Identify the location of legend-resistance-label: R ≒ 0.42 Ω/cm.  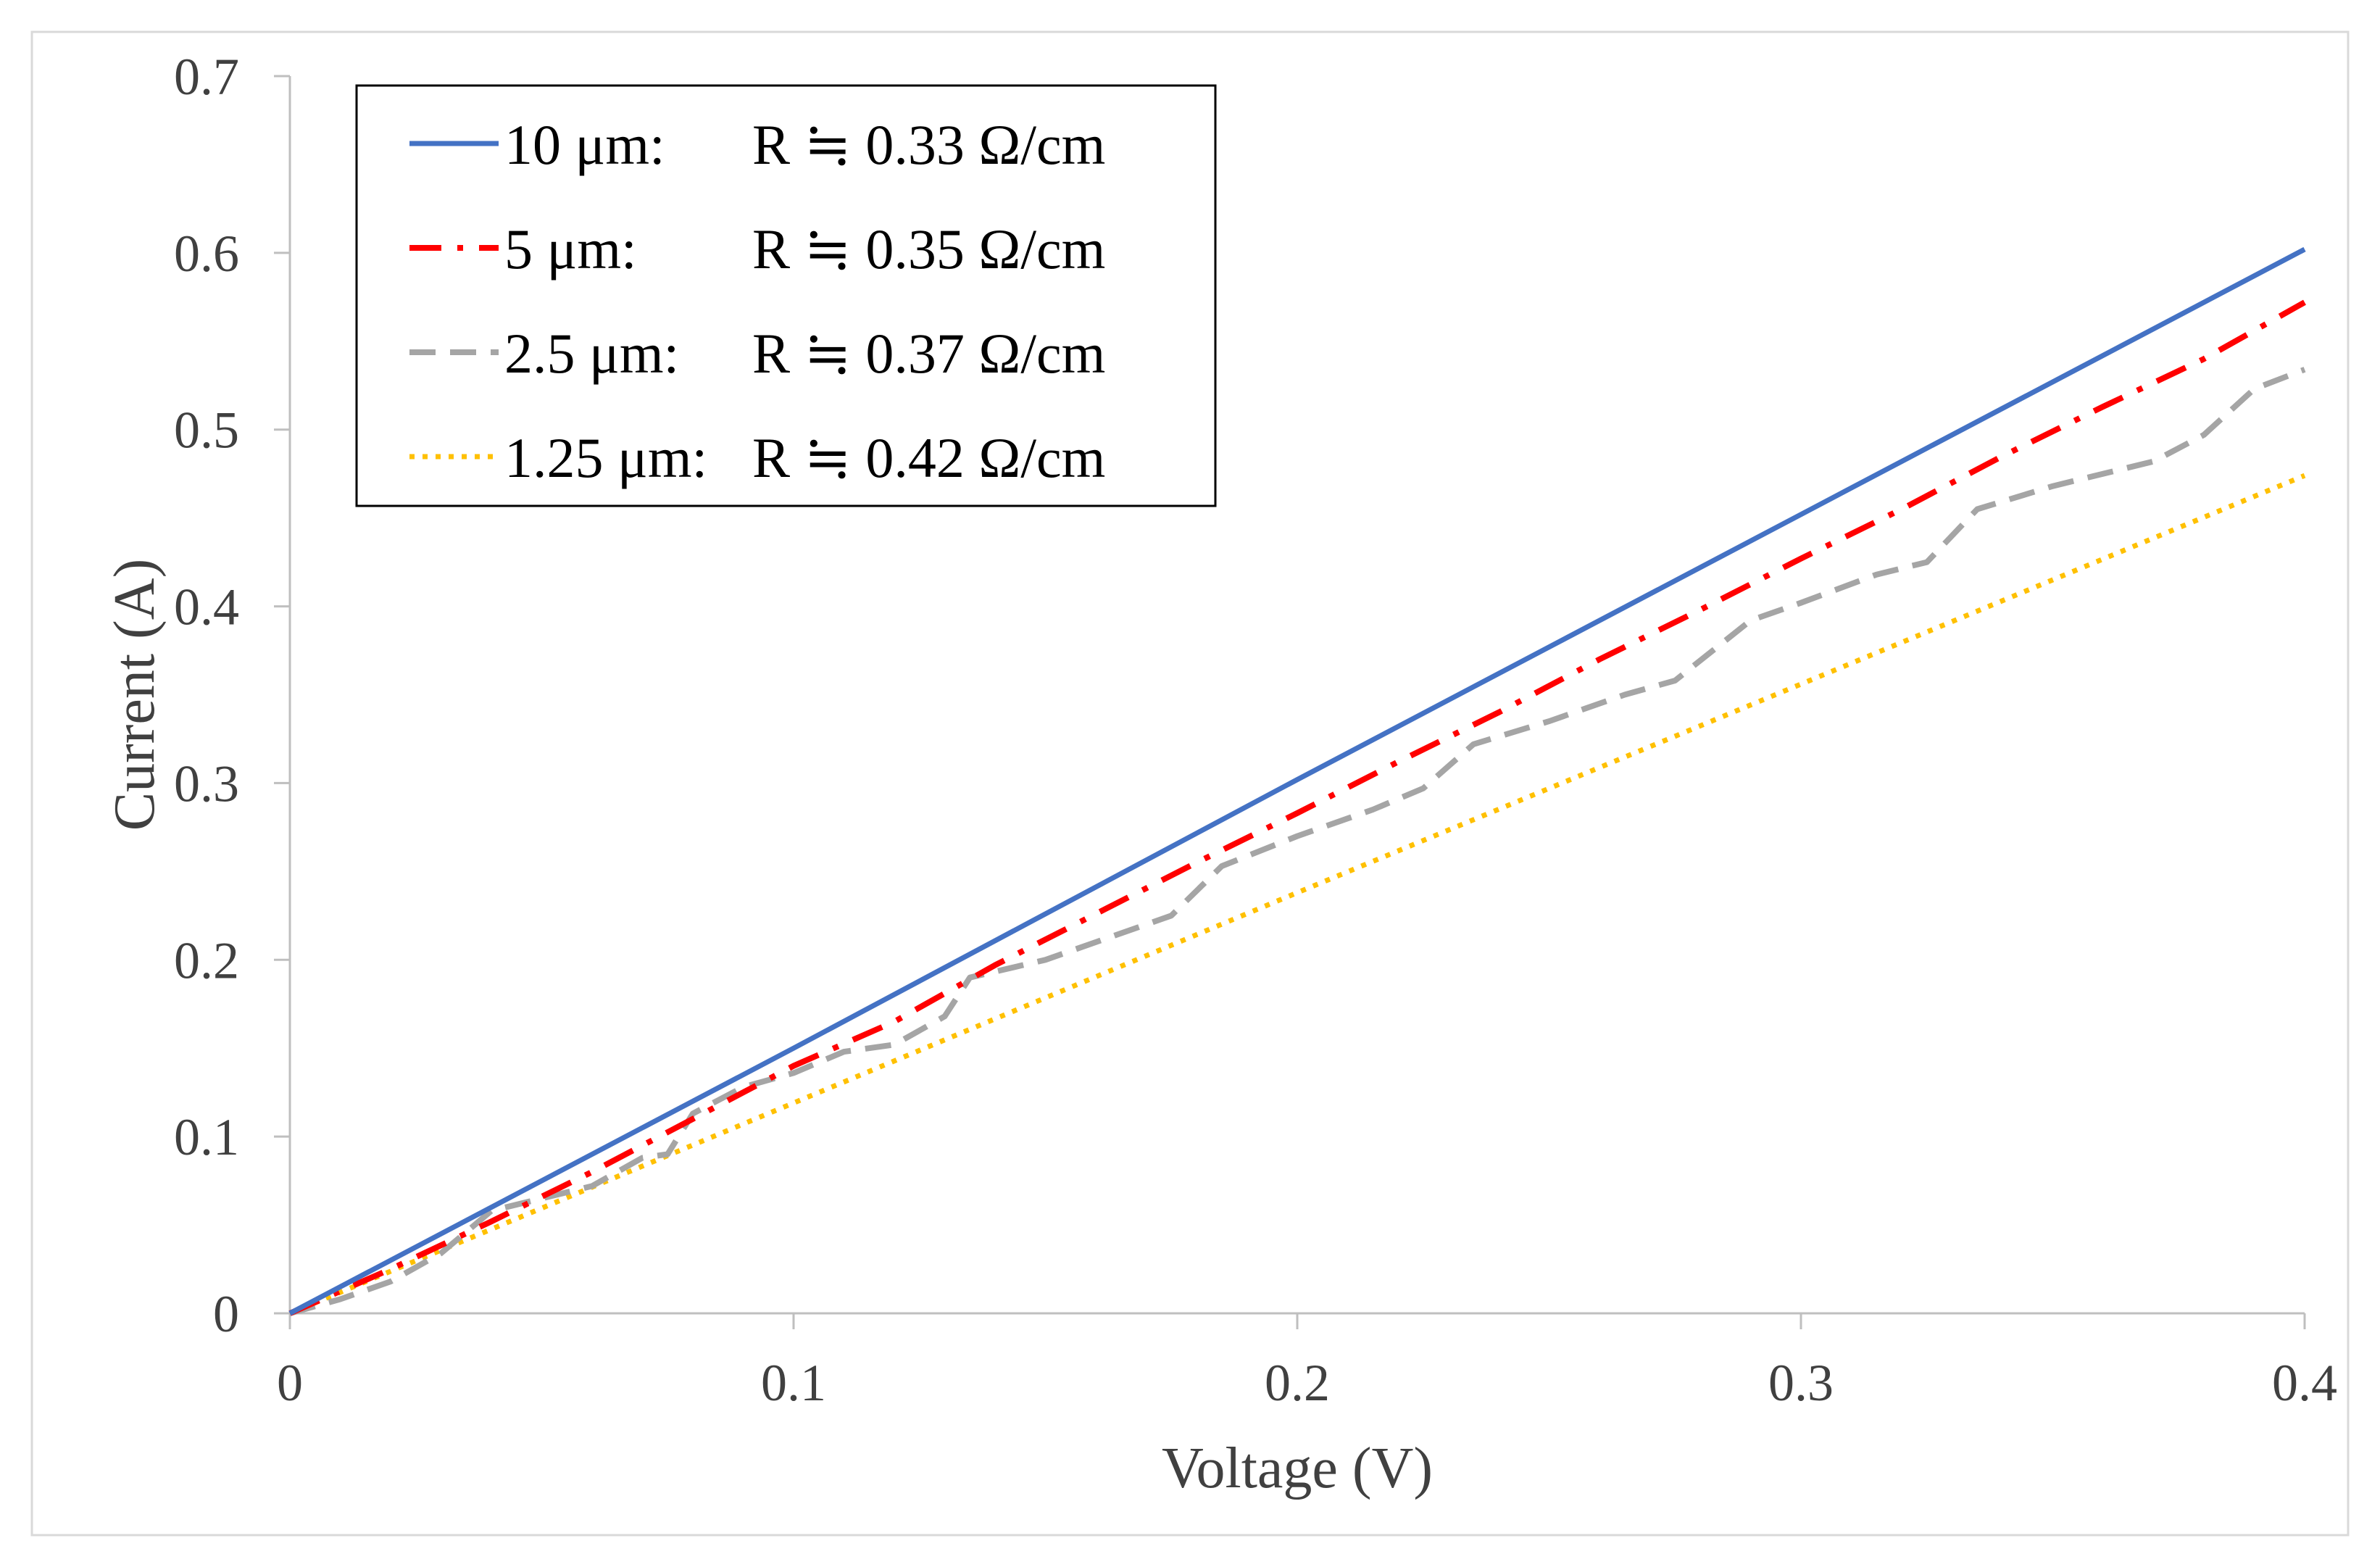
(929, 457).